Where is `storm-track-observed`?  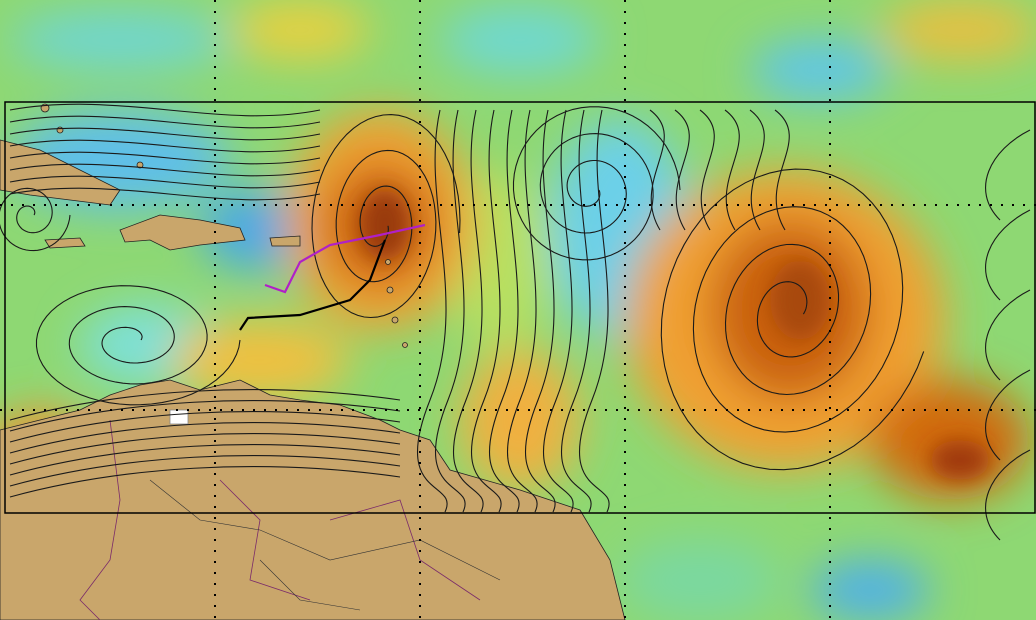
storm-track-observed is located at coordinates (313, 285).